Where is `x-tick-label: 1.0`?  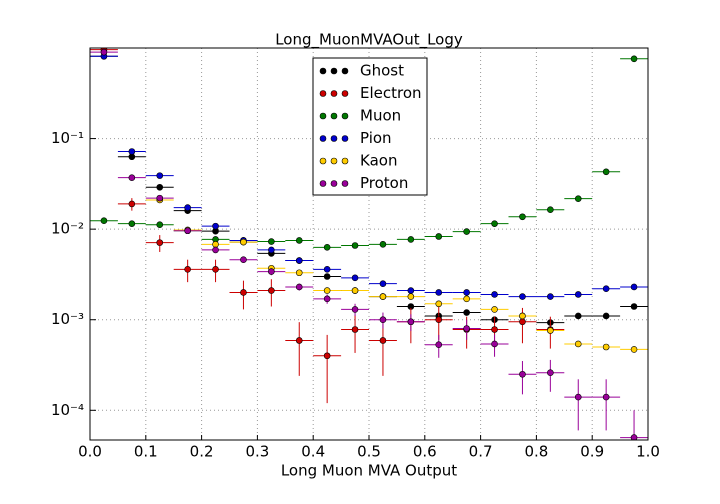 x-tick-label: 1.0 is located at coordinates (648, 452).